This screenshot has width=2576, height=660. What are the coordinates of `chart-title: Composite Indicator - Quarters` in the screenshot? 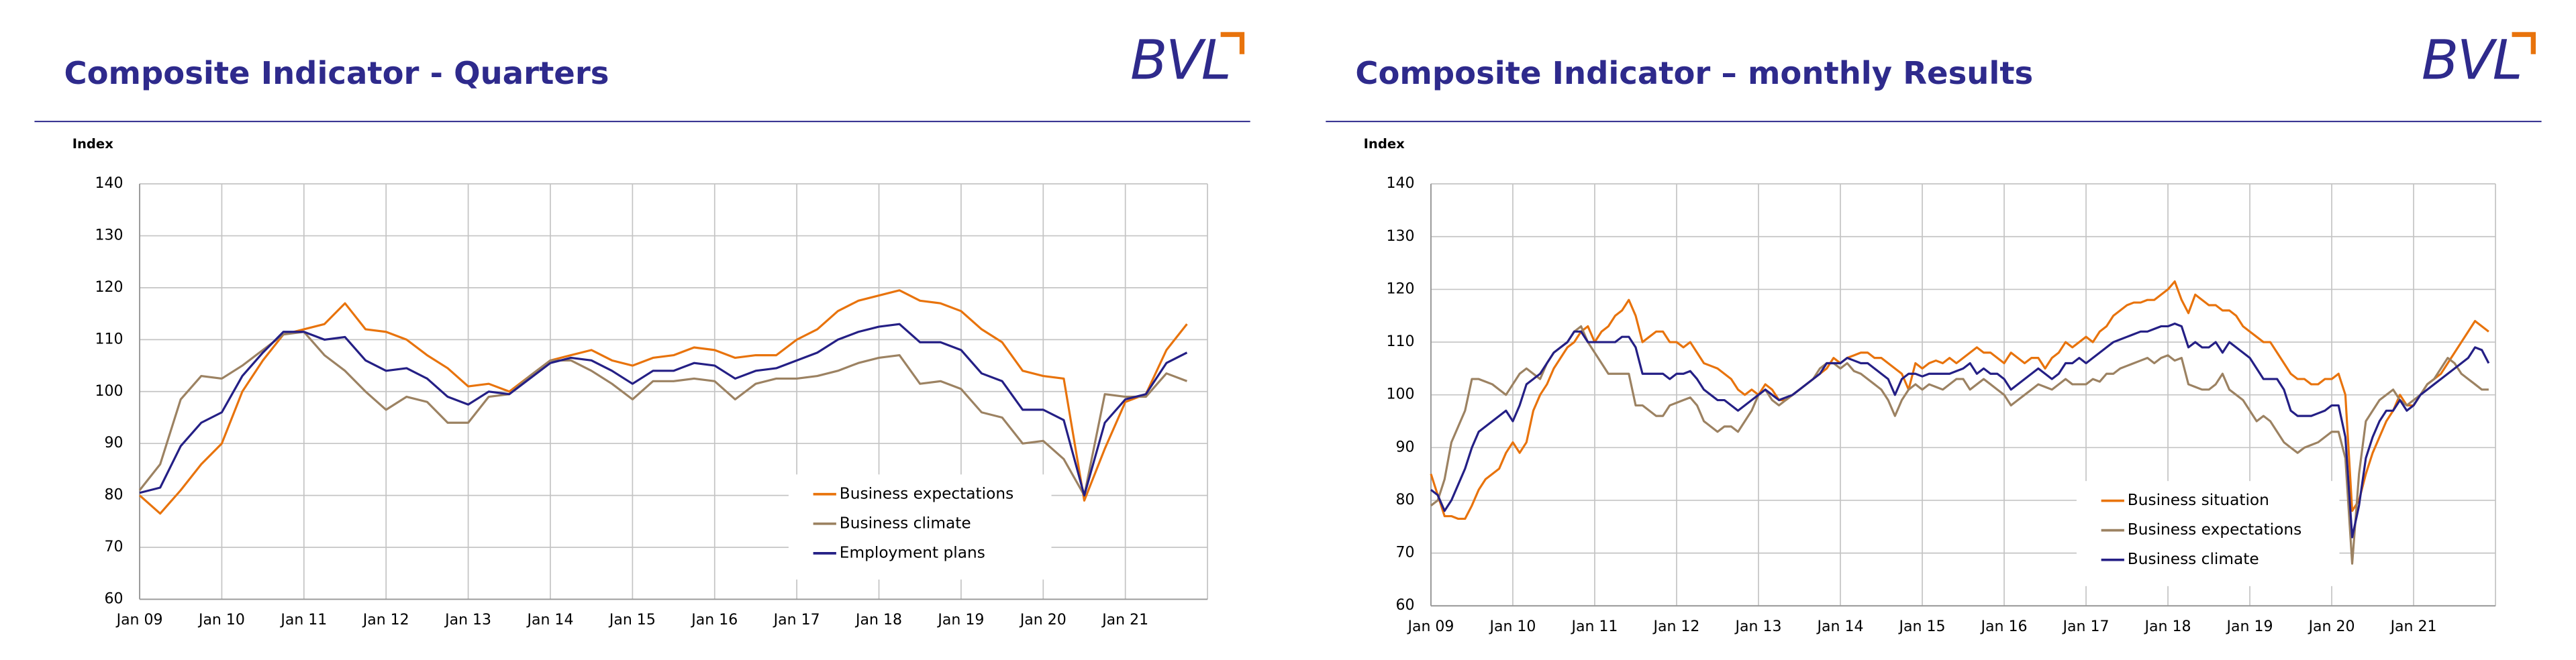 It's located at (336, 73).